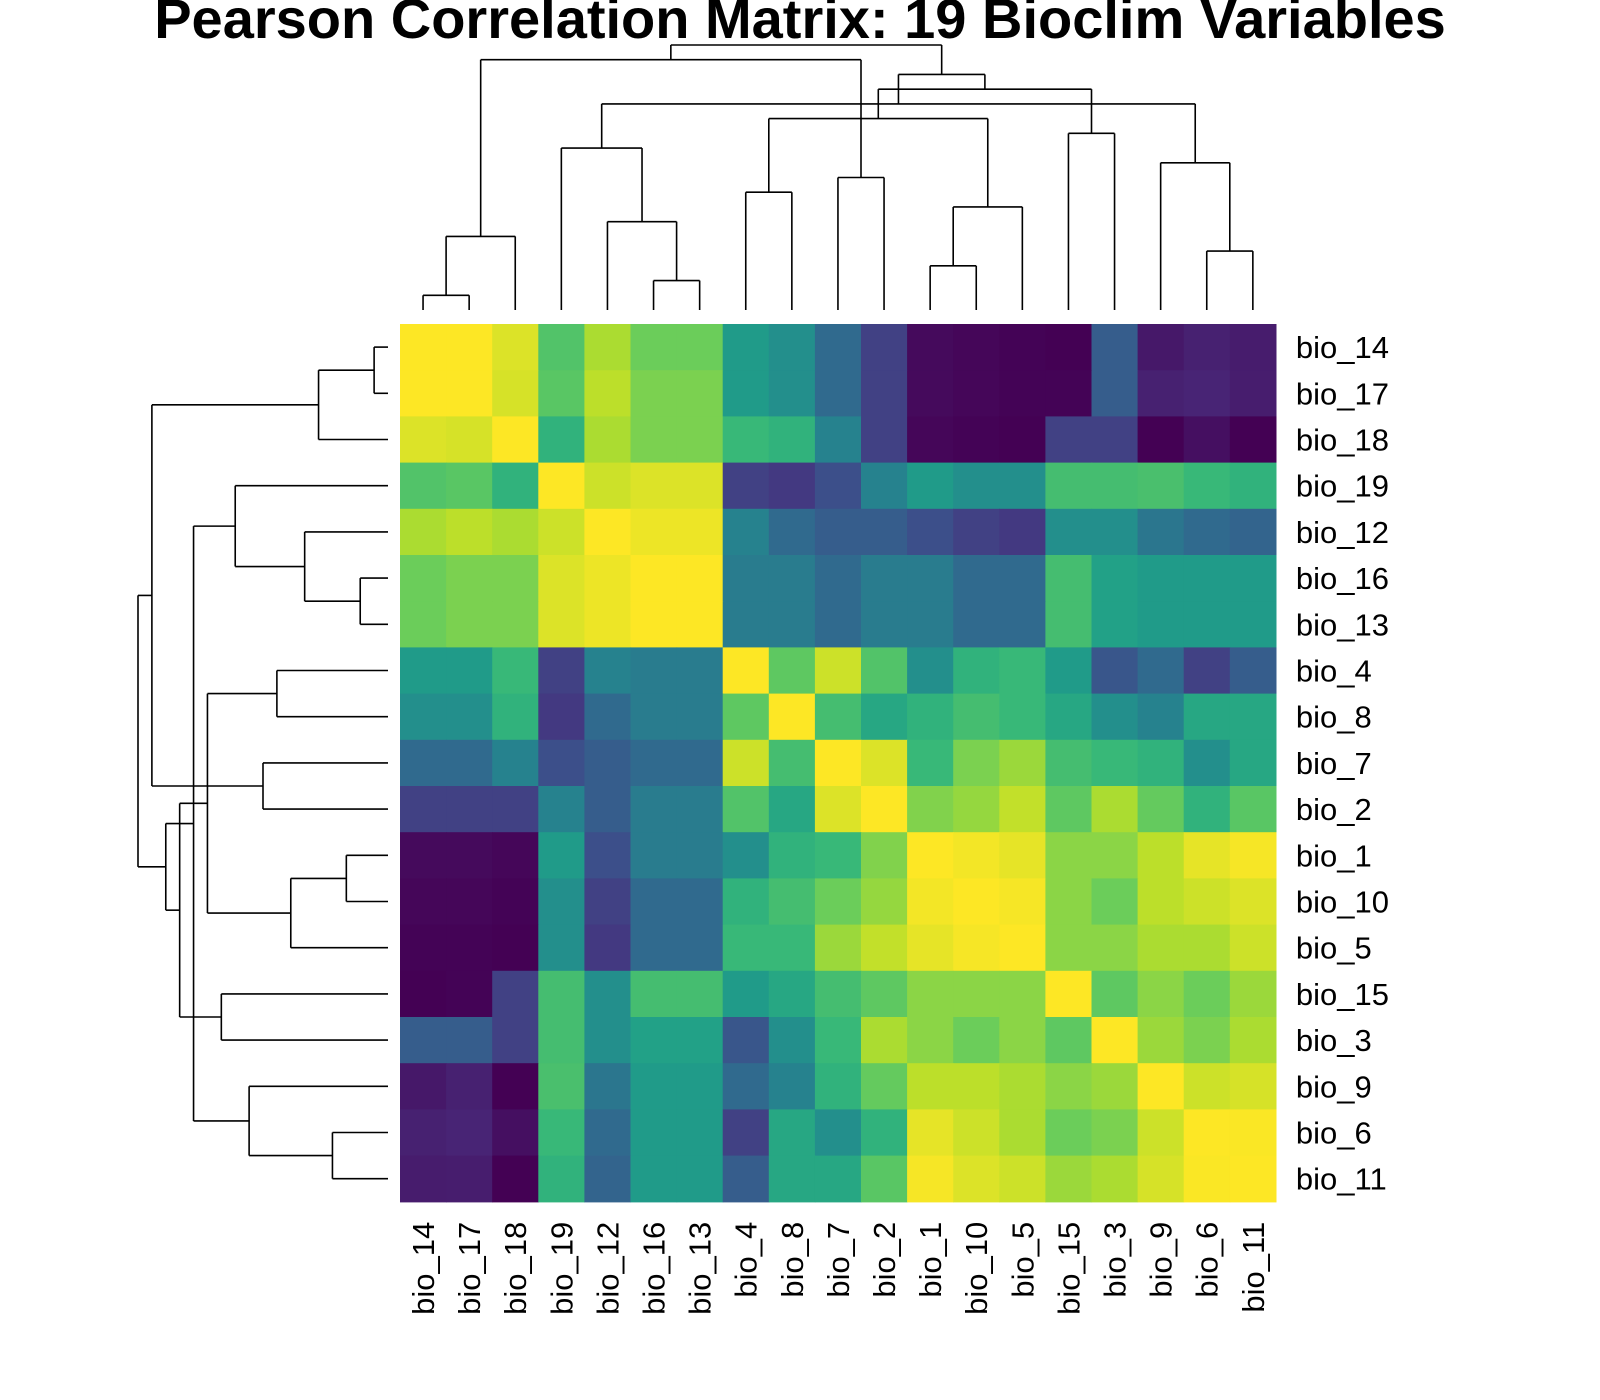 The image size is (1600, 1400). Describe the element at coordinates (607, 1268) in the screenshot. I see `column-label: bio_12` at that location.